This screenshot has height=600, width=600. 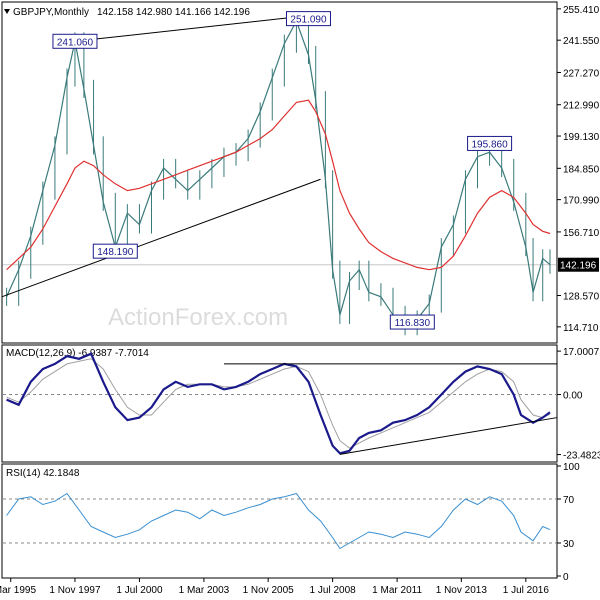 I want to click on macd-ytick-label-0: 17.0007, so click(x=581, y=352).